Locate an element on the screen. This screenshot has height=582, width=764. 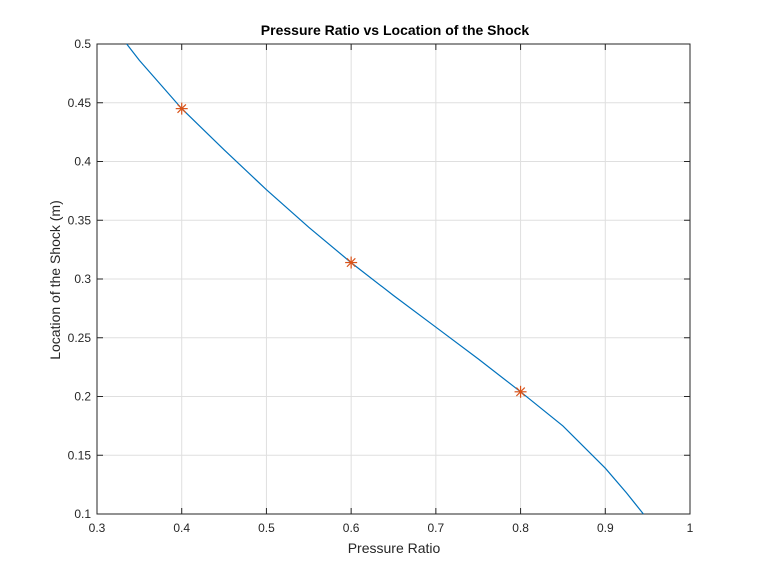
y-tick-label: 0.25 is located at coordinates (80, 338).